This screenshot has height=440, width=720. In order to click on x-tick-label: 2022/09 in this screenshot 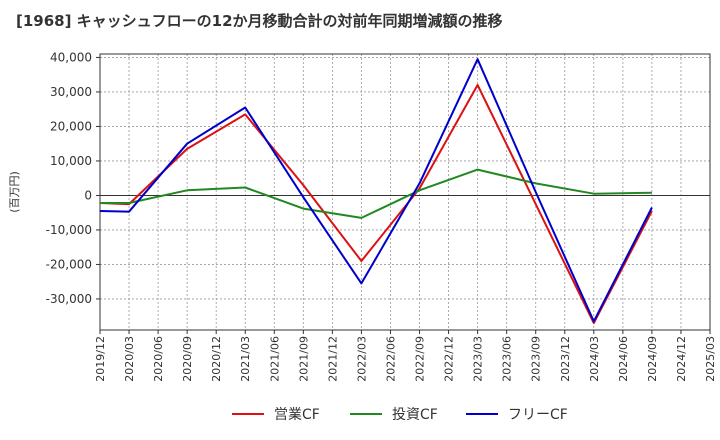, I will do `click(420, 359)`.